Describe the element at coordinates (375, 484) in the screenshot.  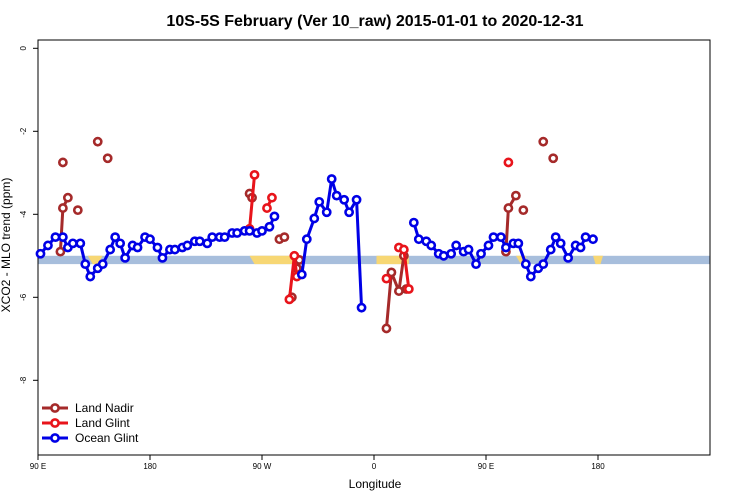
I see `x-axis-label: Longitude` at that location.